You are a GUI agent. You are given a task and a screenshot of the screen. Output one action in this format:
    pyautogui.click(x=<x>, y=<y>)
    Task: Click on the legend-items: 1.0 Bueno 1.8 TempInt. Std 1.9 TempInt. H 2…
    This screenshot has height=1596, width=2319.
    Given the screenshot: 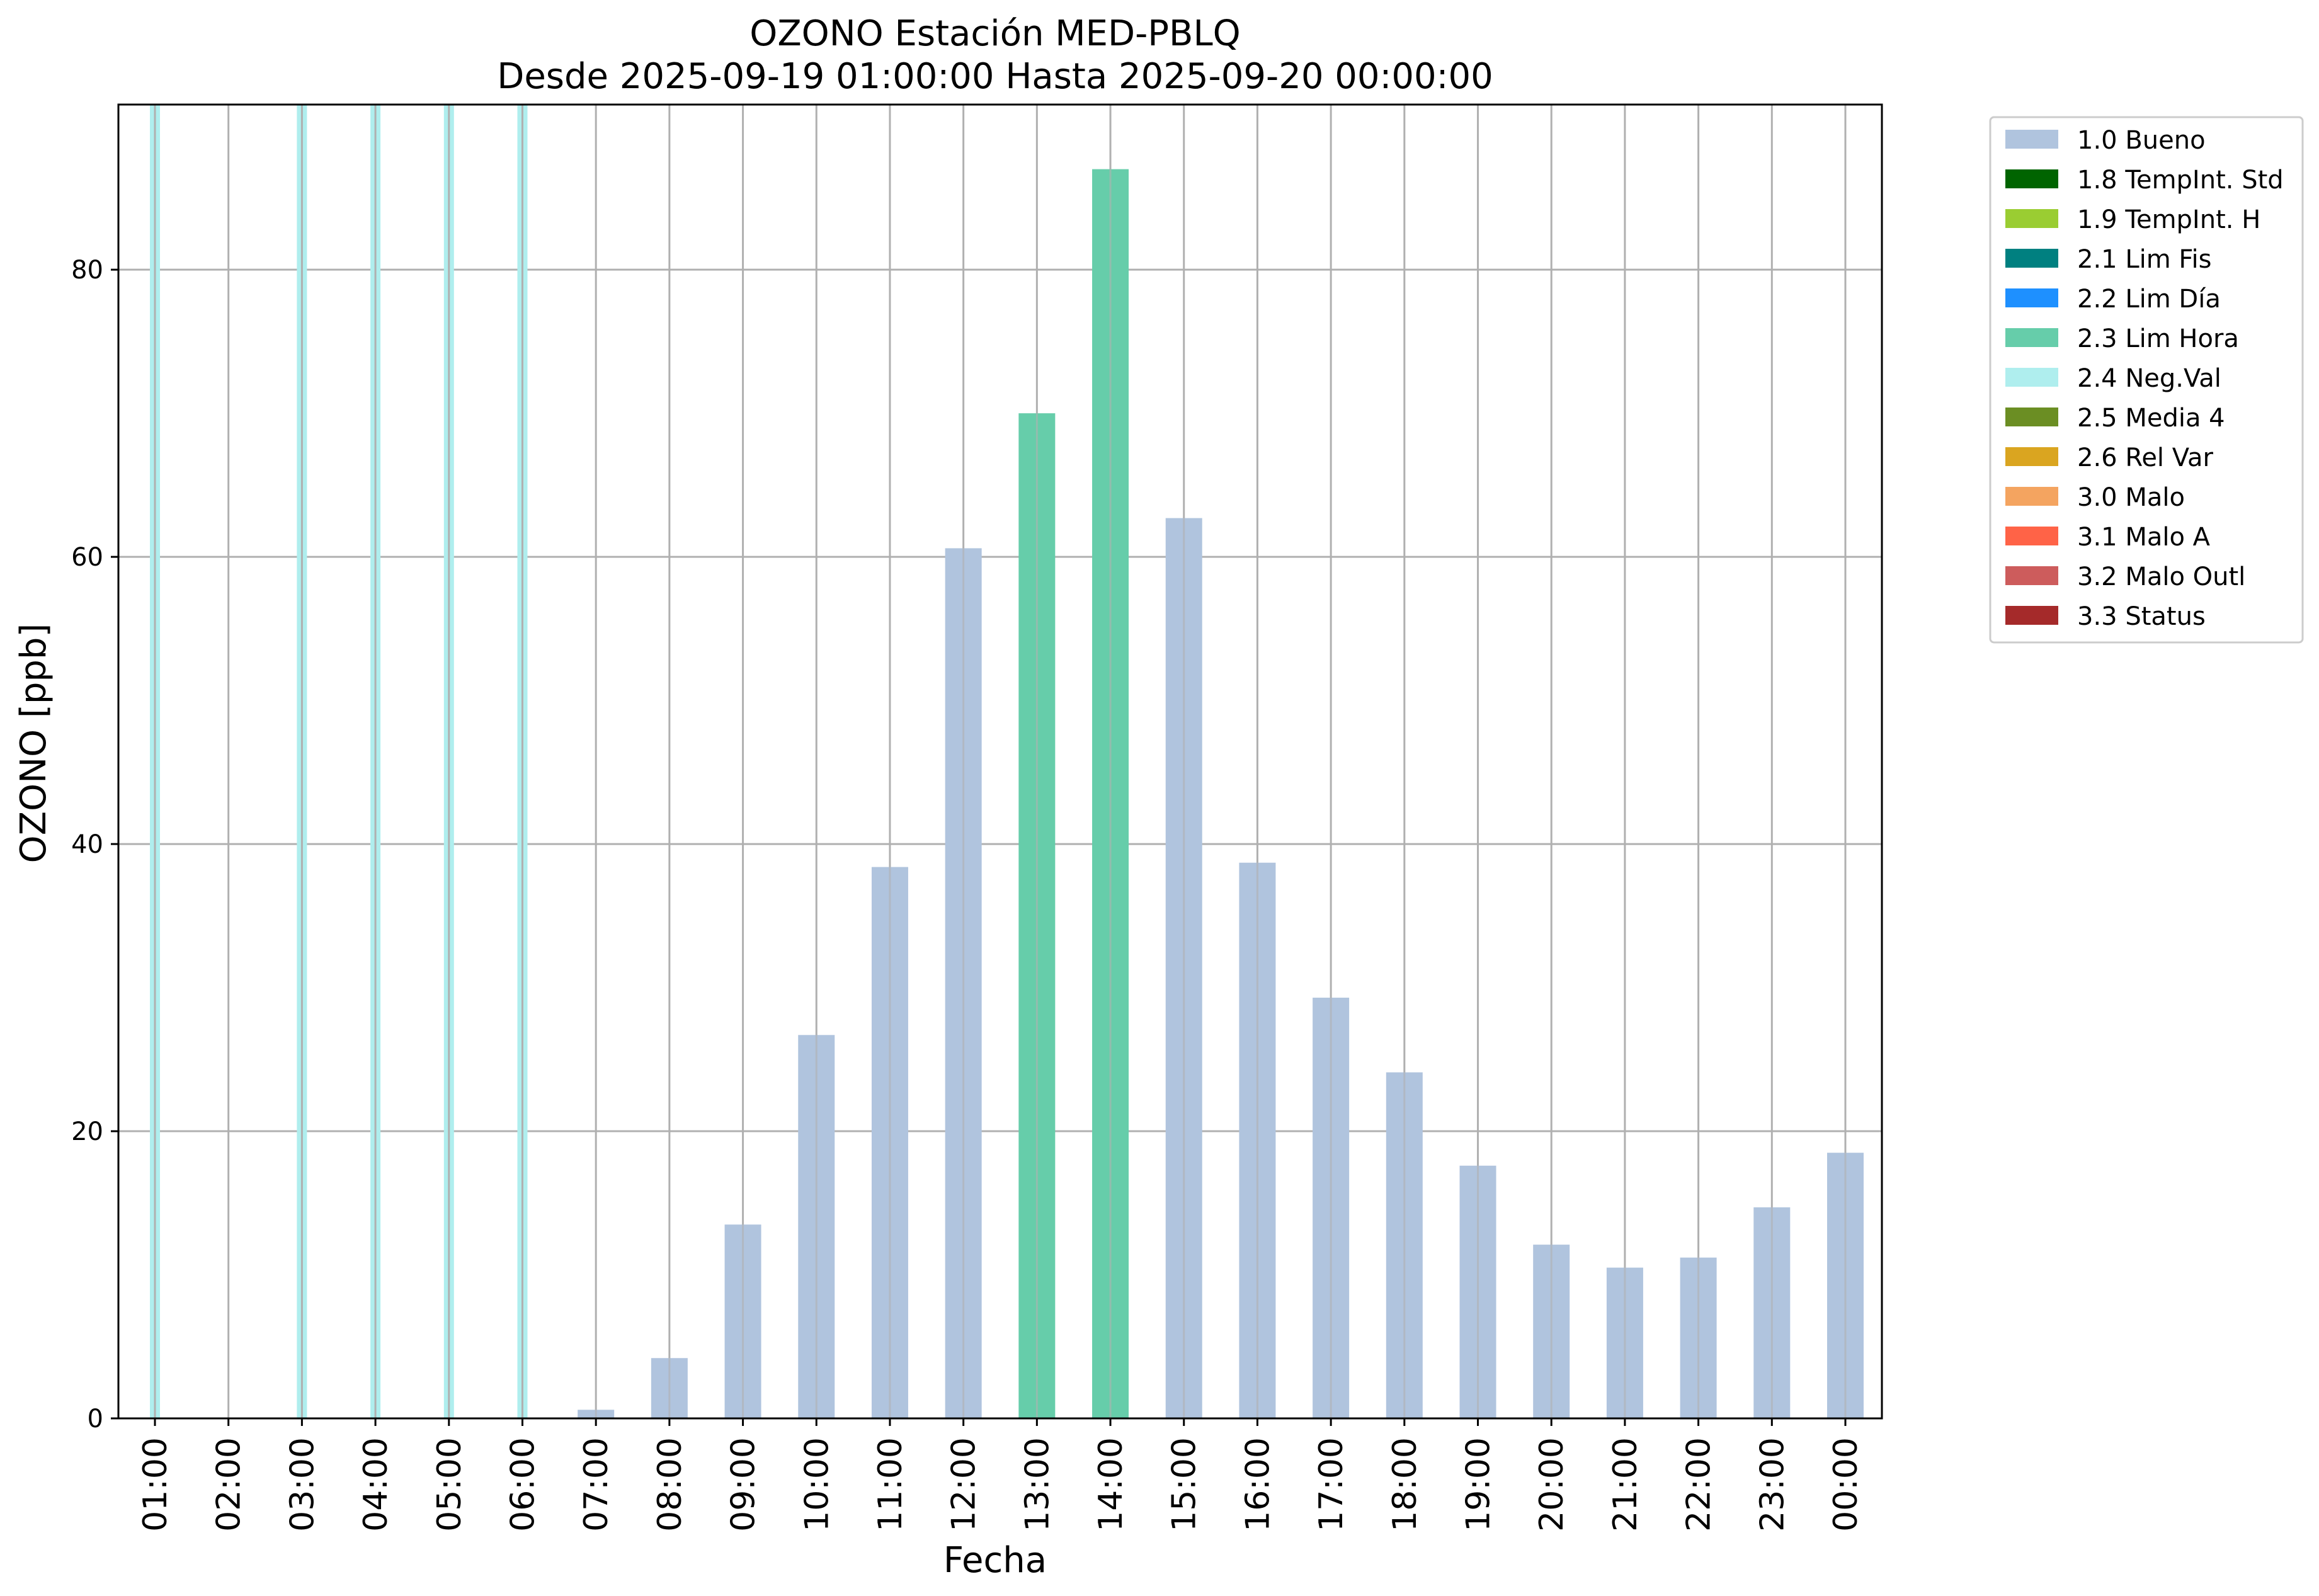 What is the action you would take?
    pyautogui.click(x=2144, y=378)
    